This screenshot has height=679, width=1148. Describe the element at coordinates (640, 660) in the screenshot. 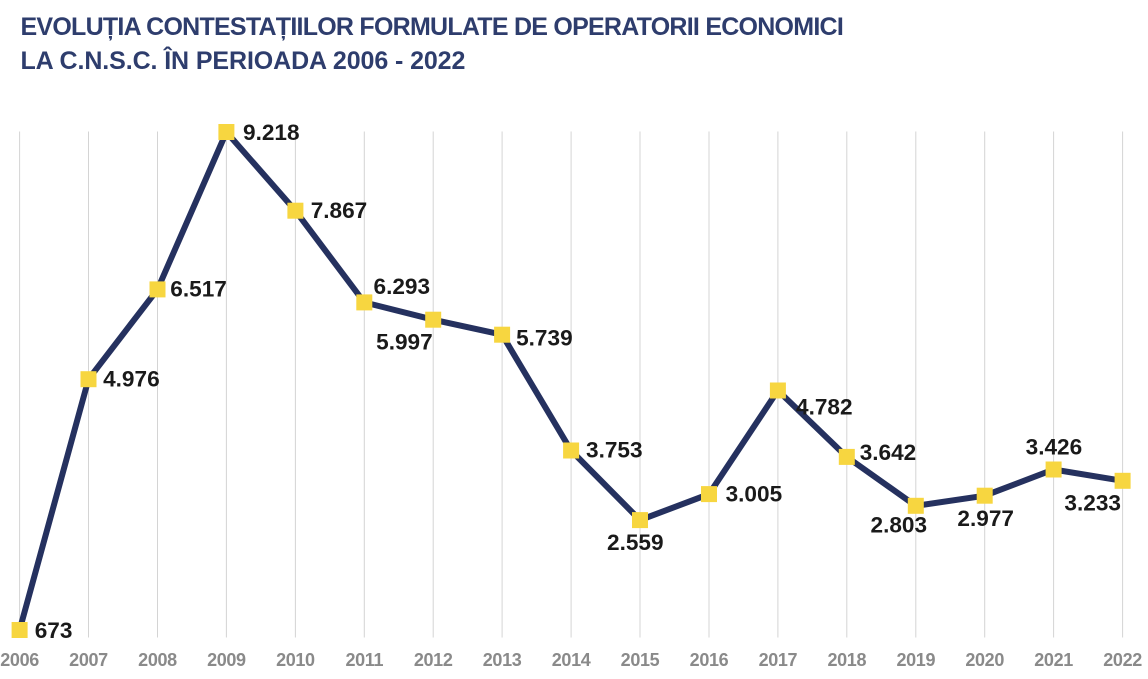

I see `svg-text: 2015` at that location.